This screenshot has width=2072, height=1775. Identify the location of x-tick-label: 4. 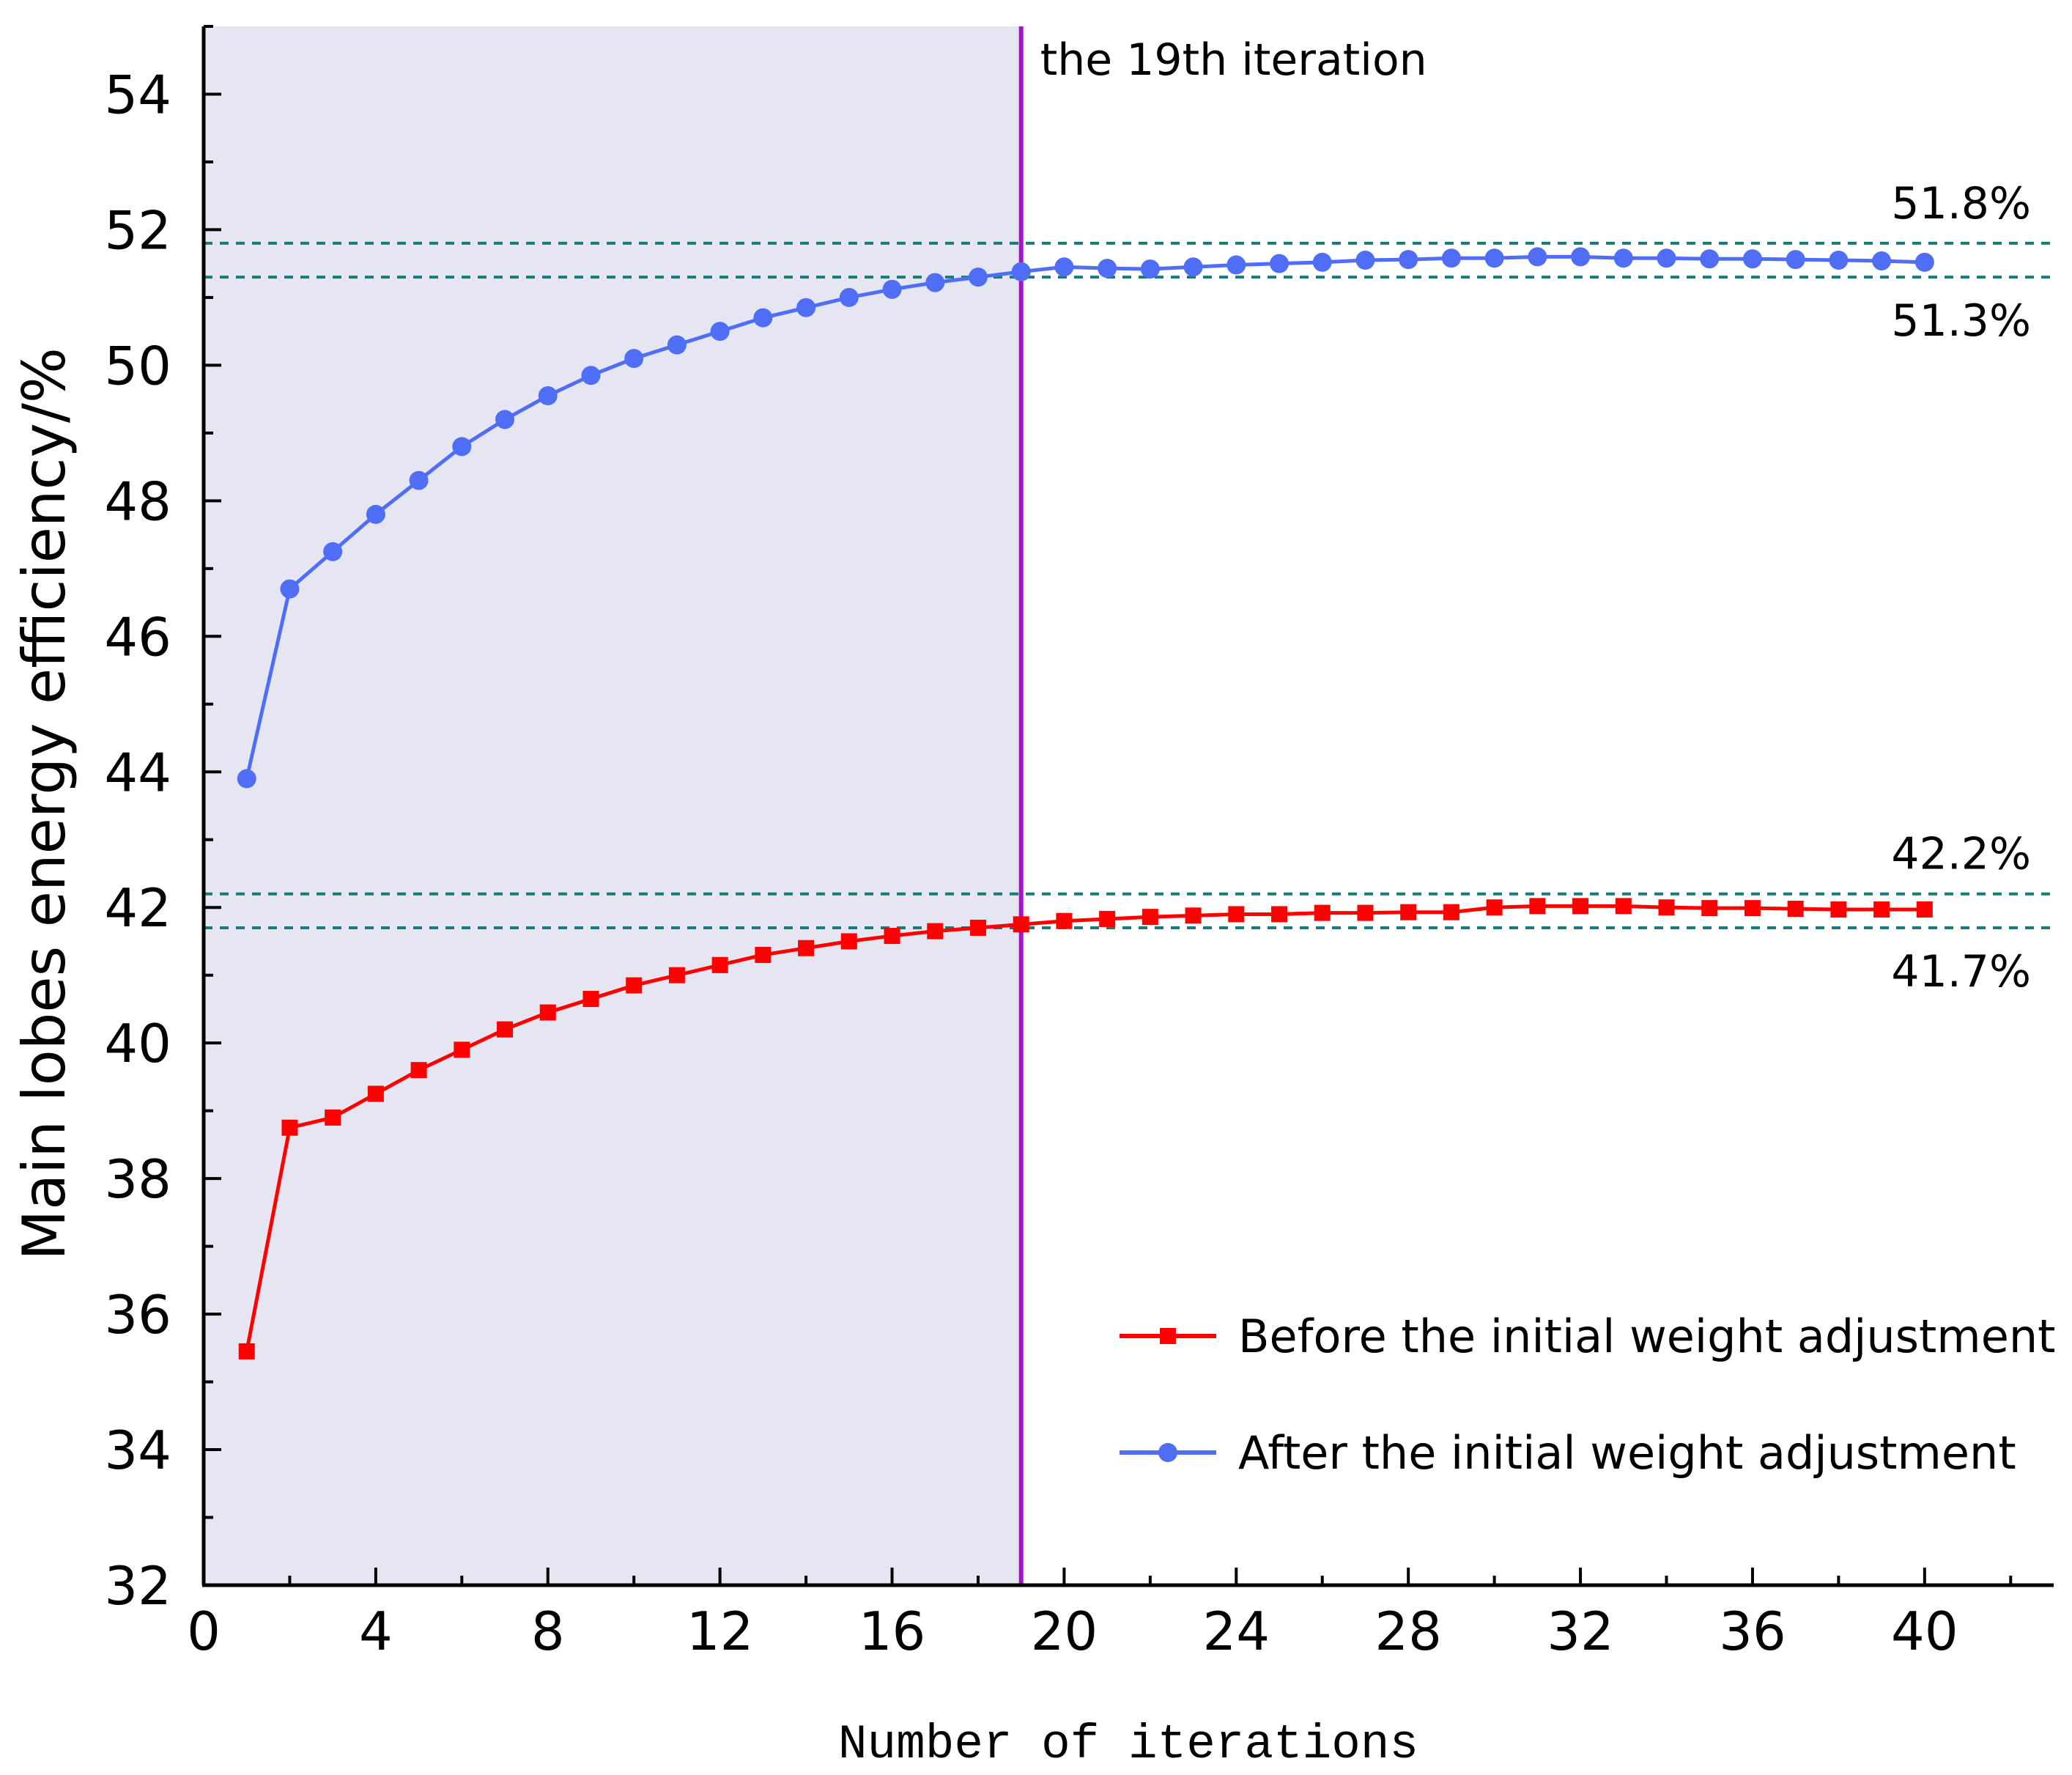
(376, 1631).